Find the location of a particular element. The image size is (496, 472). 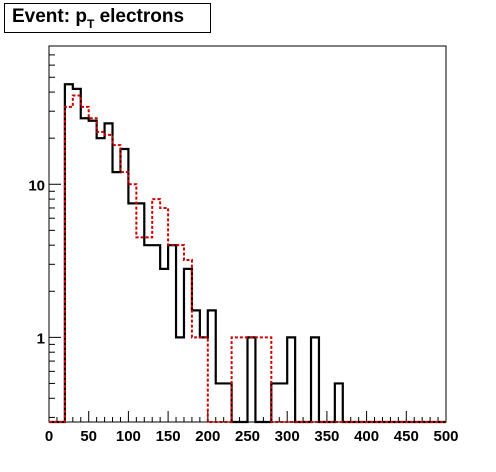

x-tick-label: 500 is located at coordinates (445, 436).